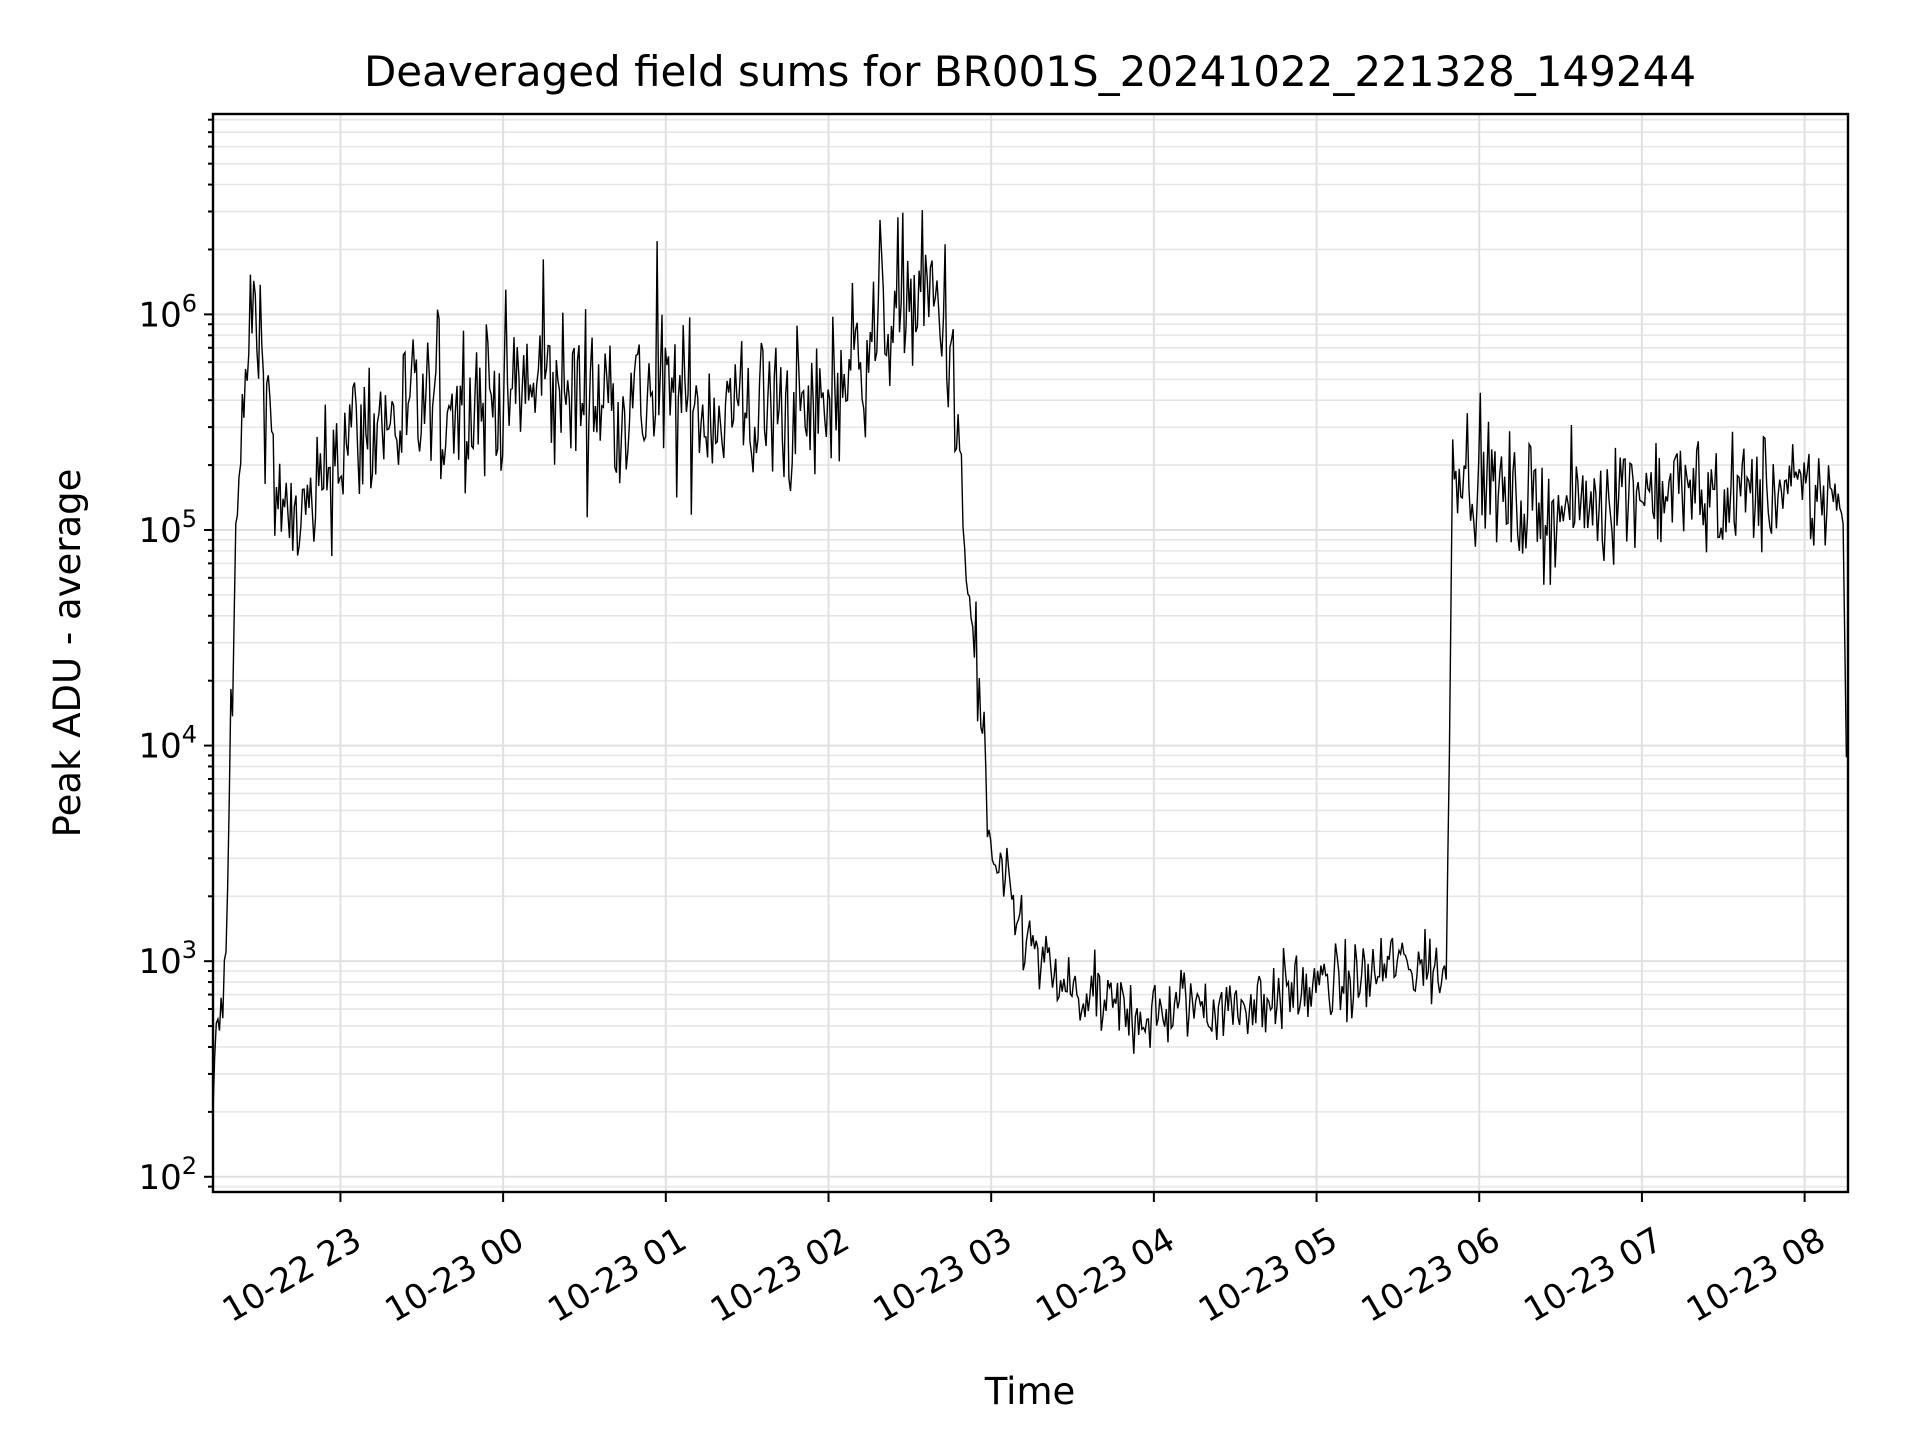  I want to click on x-tick-label: 10-23 07, so click(1593, 1275).